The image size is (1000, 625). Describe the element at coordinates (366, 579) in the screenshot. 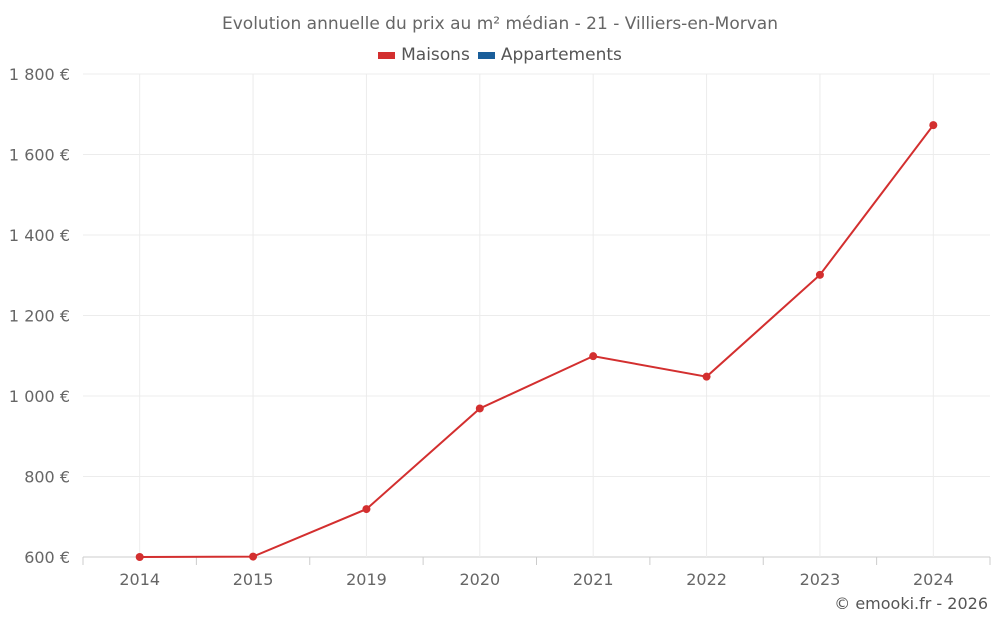

I see `x-tick-label: 2019` at that location.